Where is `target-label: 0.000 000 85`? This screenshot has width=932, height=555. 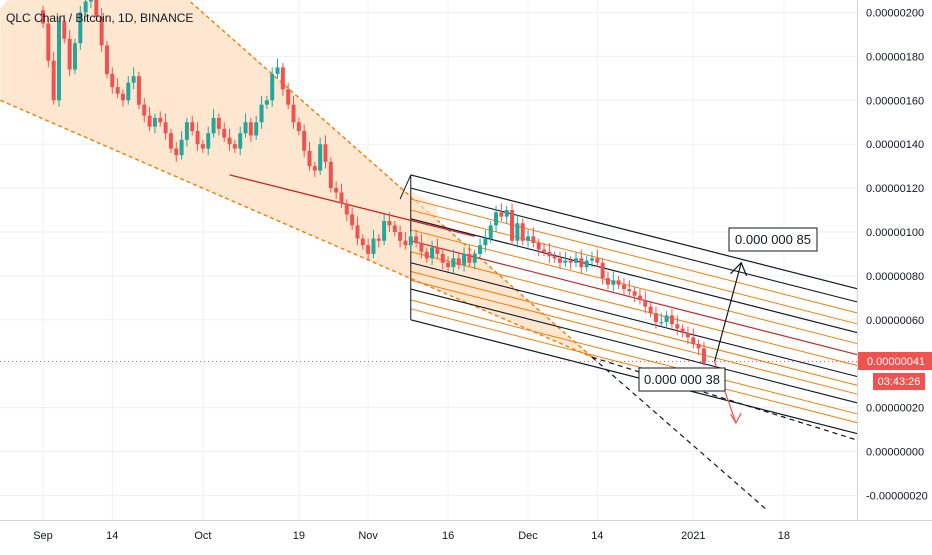
target-label: 0.000 000 85 is located at coordinates (773, 239).